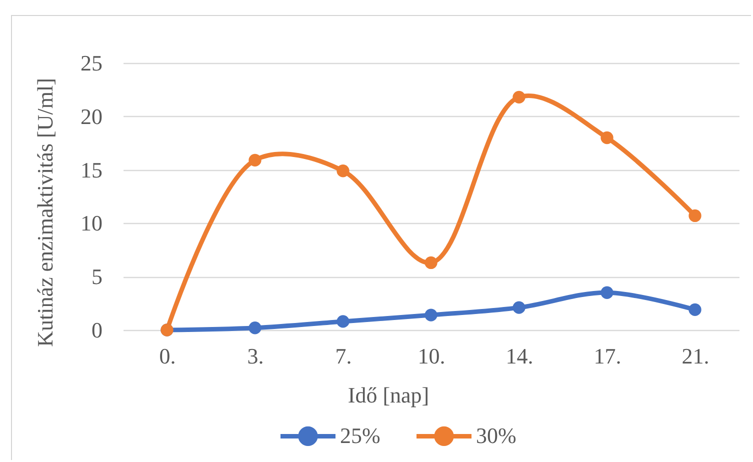  I want to click on x-tick-label: 7., so click(343, 356).